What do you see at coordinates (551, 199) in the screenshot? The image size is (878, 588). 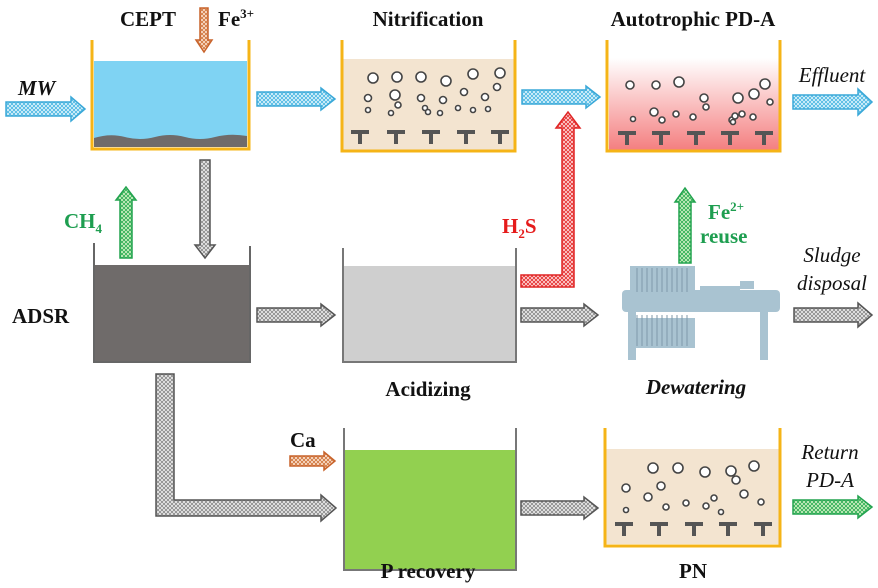 I see `h2s-arrow` at bounding box center [551, 199].